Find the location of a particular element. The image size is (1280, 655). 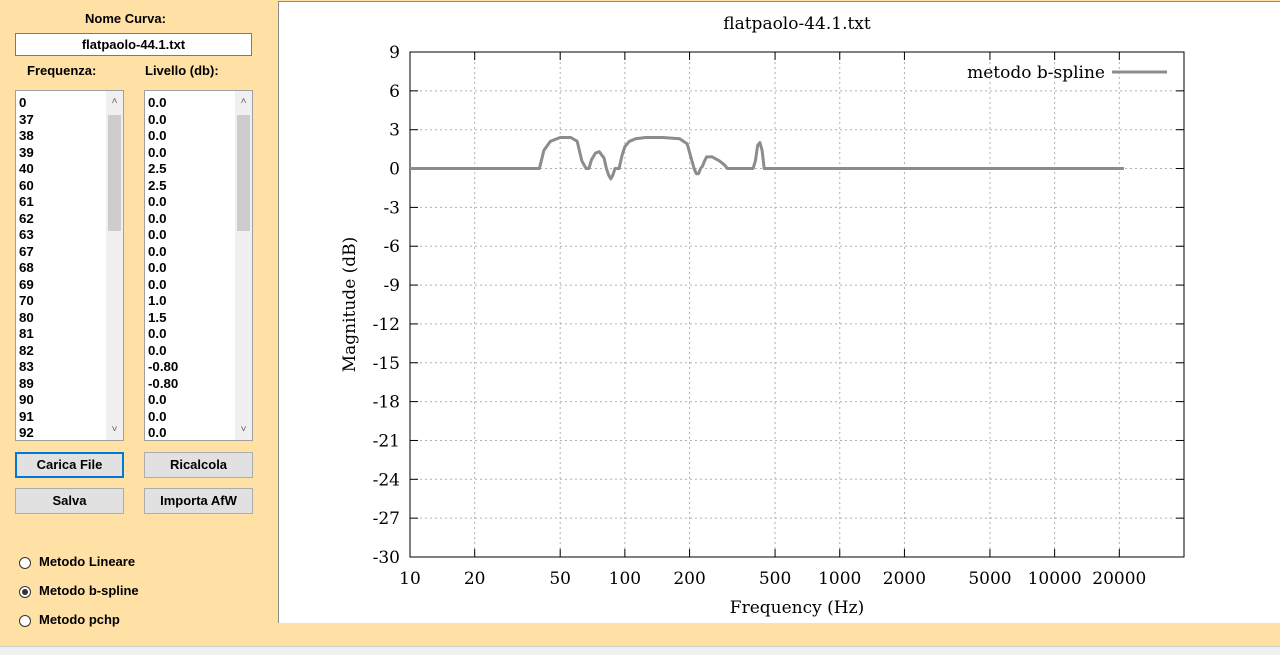

frequency-list-item: 60 is located at coordinates (26, 185).